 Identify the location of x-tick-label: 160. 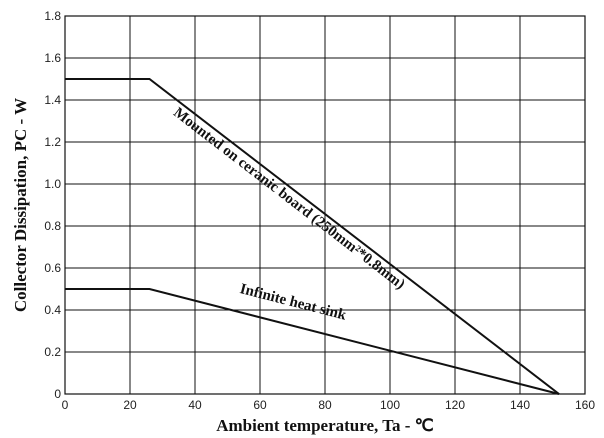
(585, 405).